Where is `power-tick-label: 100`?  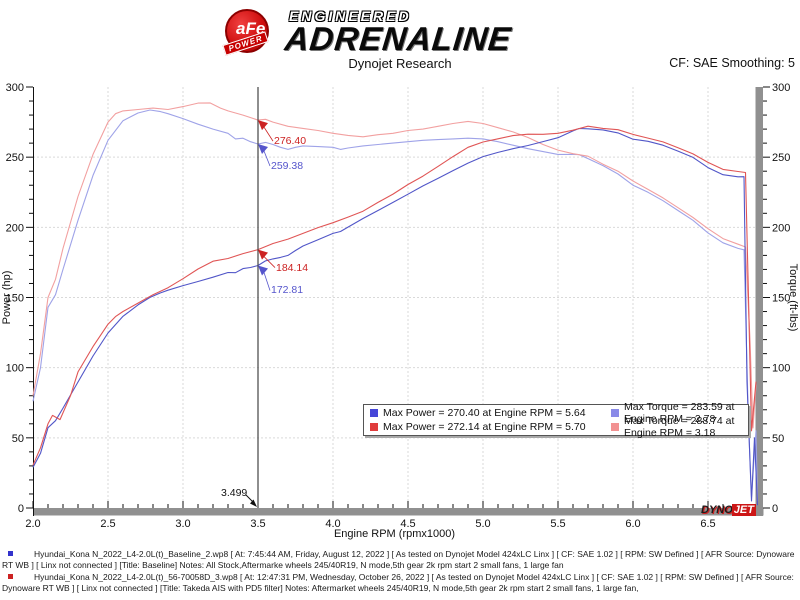 power-tick-label: 100 is located at coordinates (15, 369).